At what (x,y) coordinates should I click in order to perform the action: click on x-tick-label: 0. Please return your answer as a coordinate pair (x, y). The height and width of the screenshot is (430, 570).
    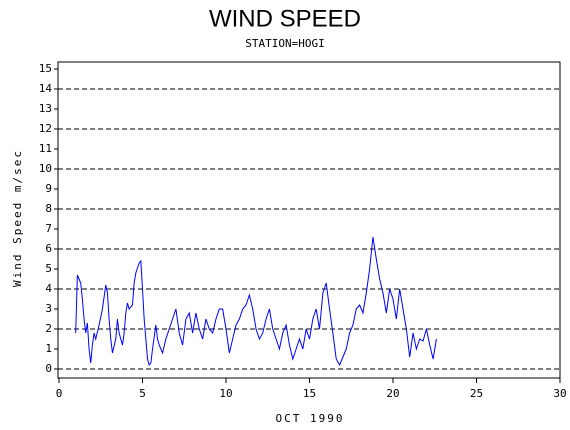
    Looking at the image, I should click on (59, 393).